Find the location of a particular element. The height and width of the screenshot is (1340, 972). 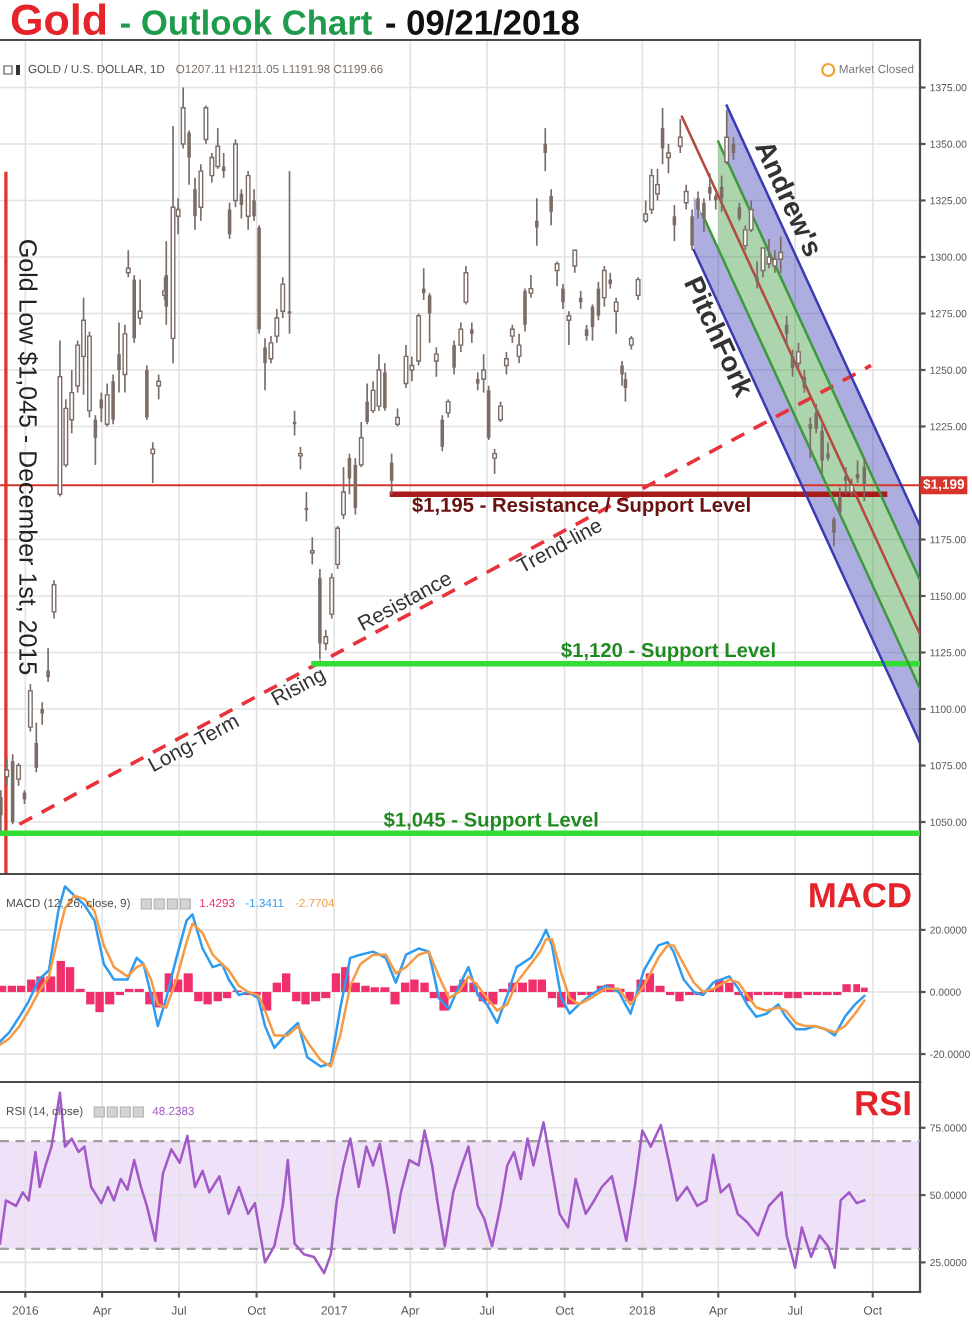

annotation: $1,045 - Support Level is located at coordinates (490, 821).